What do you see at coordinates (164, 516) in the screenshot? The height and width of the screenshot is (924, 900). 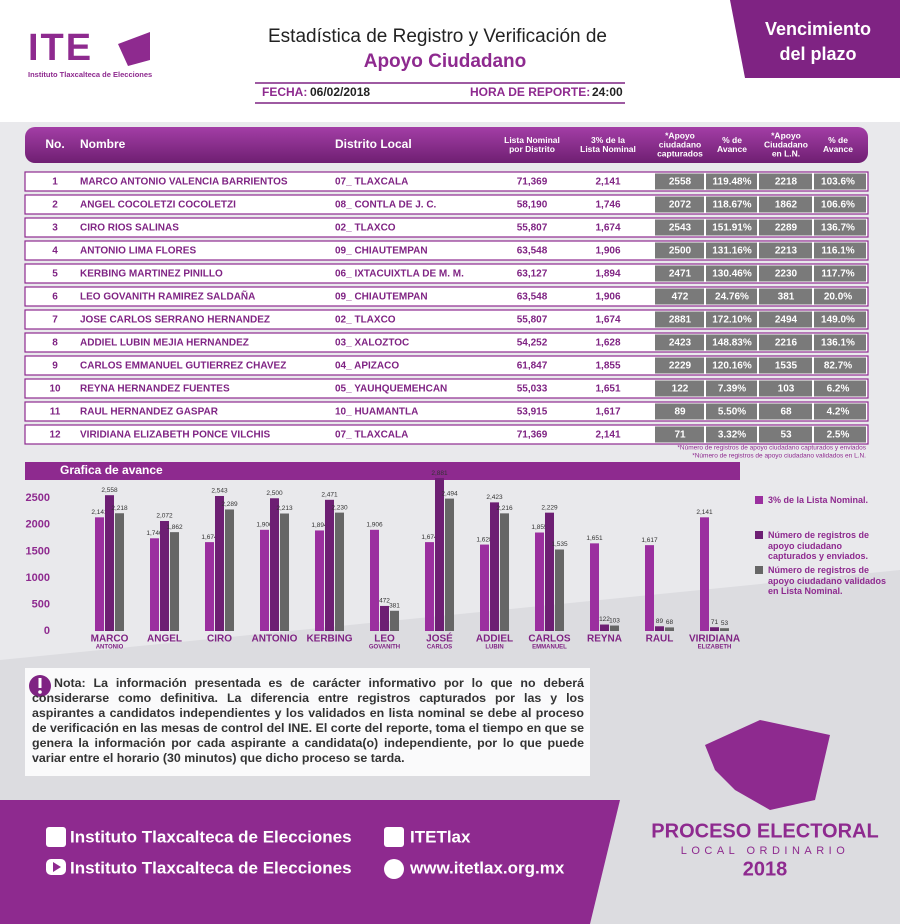 I see `data-label: 2,072` at bounding box center [164, 516].